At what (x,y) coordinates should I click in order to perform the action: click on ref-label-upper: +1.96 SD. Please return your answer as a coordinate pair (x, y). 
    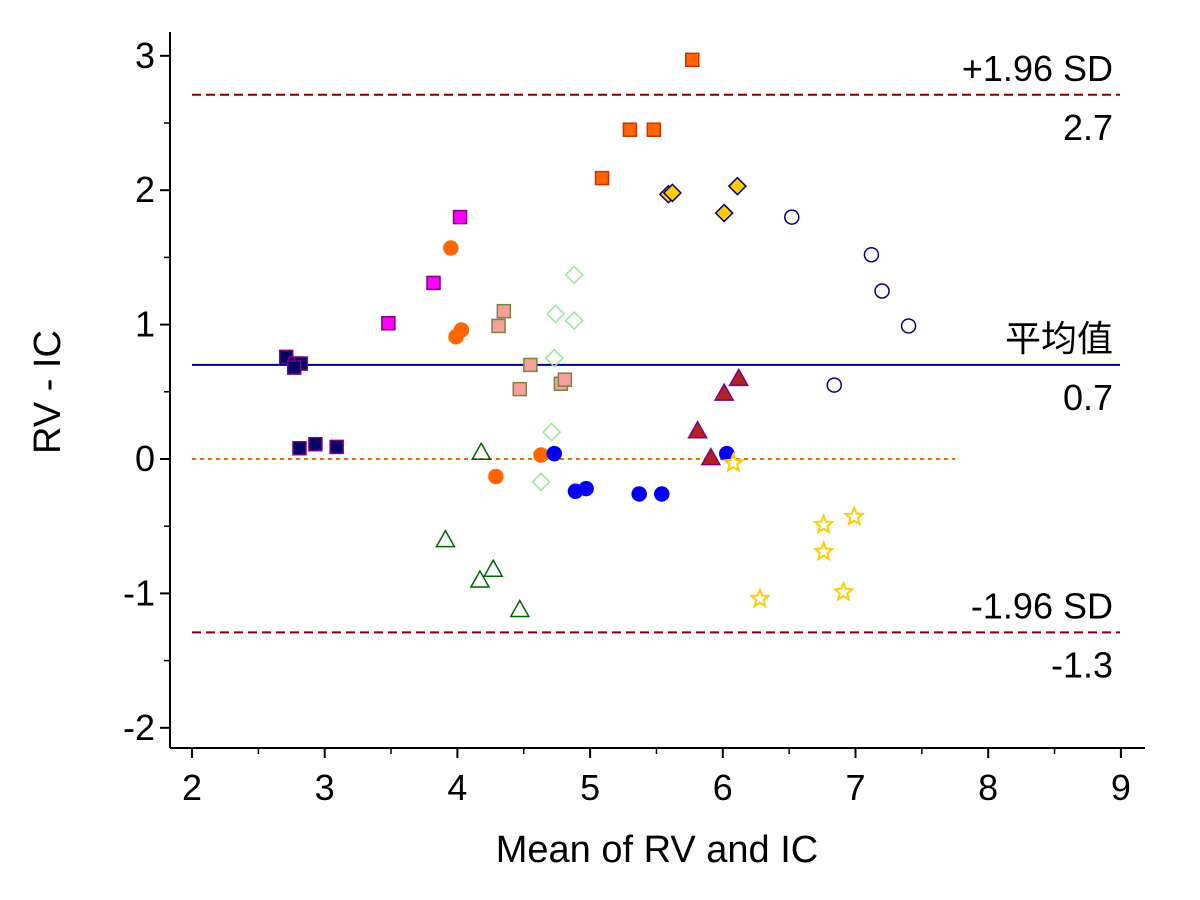
    Looking at the image, I should click on (1037, 68).